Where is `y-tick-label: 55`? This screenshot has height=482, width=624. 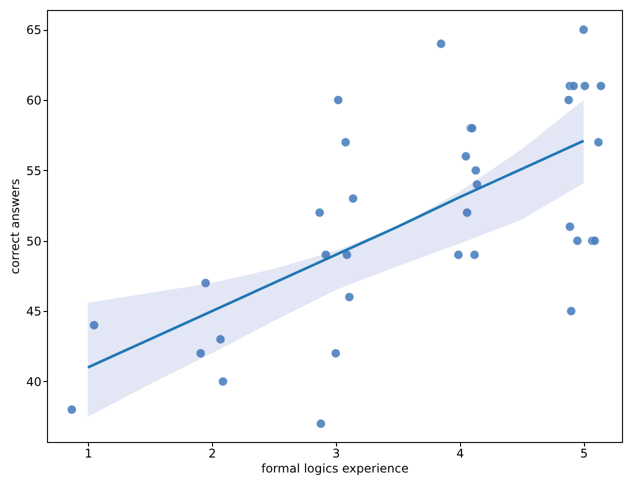 y-tick-label: 55 is located at coordinates (34, 171).